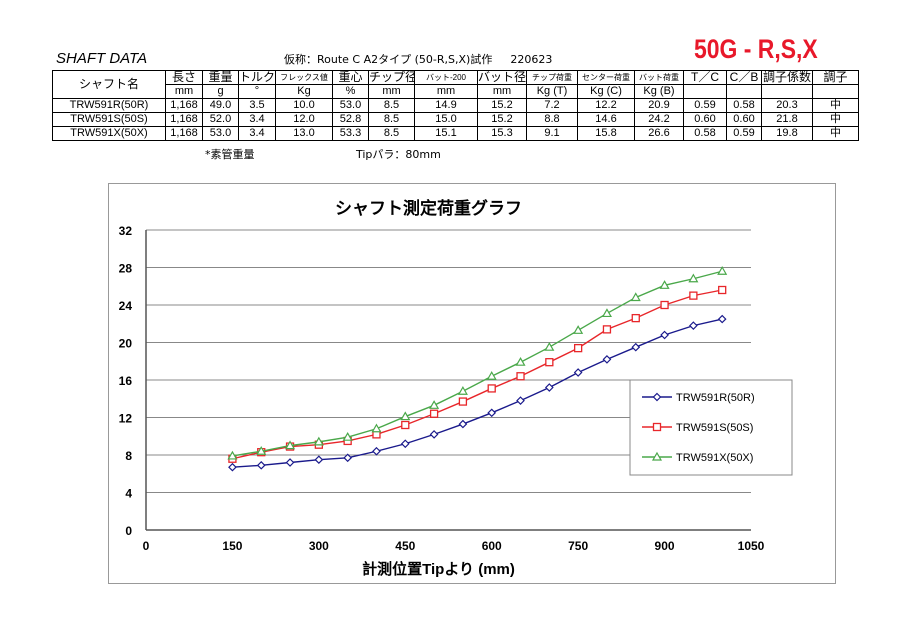 The height and width of the screenshot is (643, 903). What do you see at coordinates (220, 119) in the screenshot?
I see `table-cell: 52.0` at bounding box center [220, 119].